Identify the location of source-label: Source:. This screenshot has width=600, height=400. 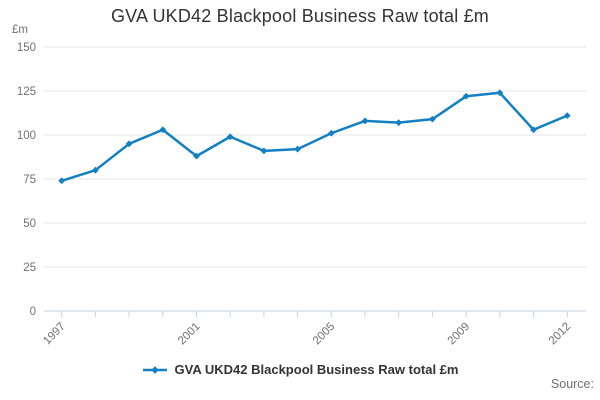
(572, 384).